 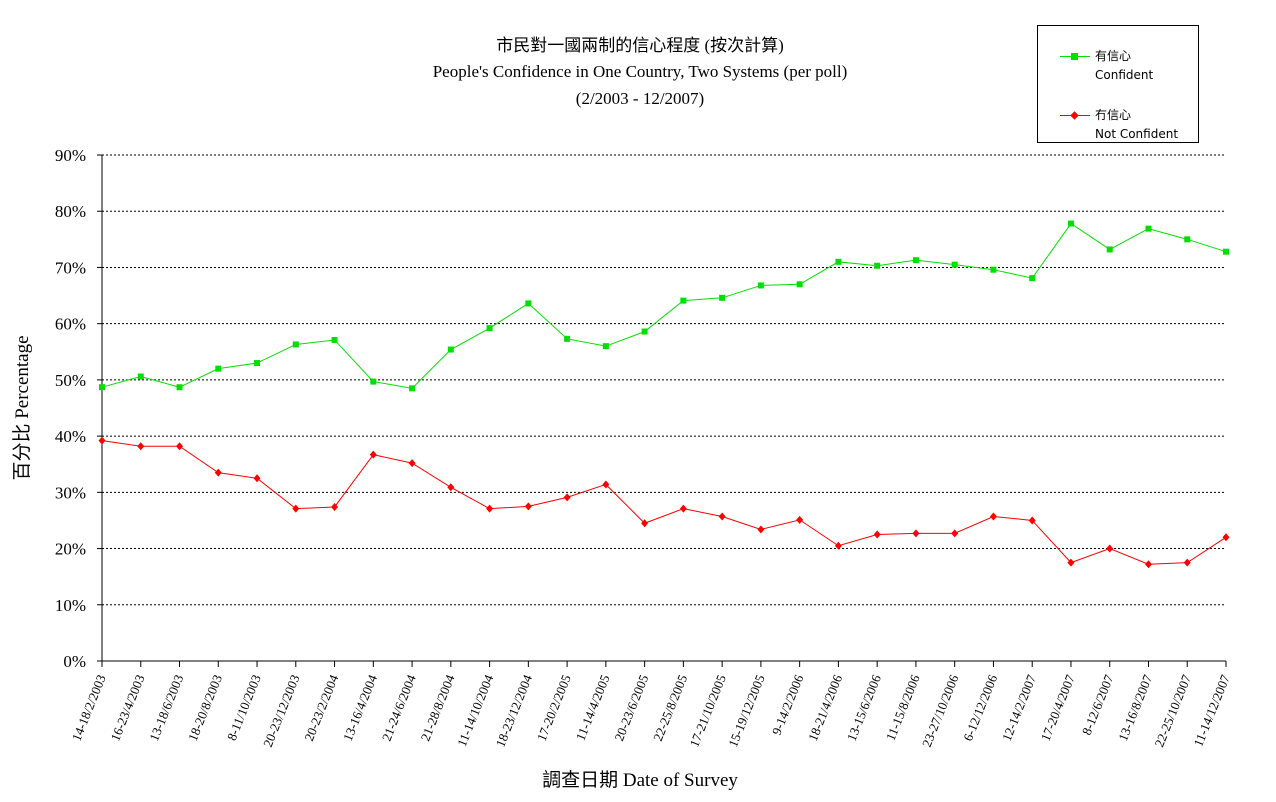 I want to click on x-tick-label: 20-23/6/2005, so click(x=631, y=708).